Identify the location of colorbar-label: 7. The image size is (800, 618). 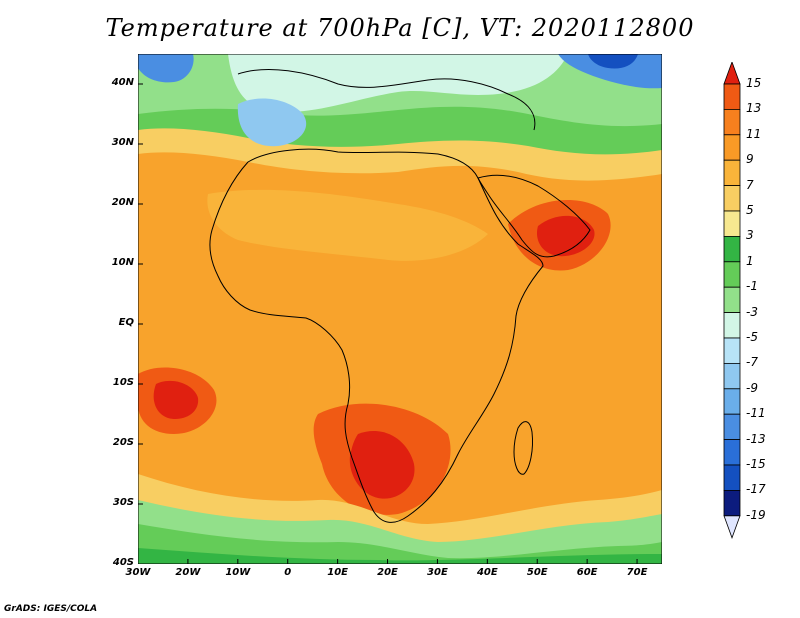
(750, 184).